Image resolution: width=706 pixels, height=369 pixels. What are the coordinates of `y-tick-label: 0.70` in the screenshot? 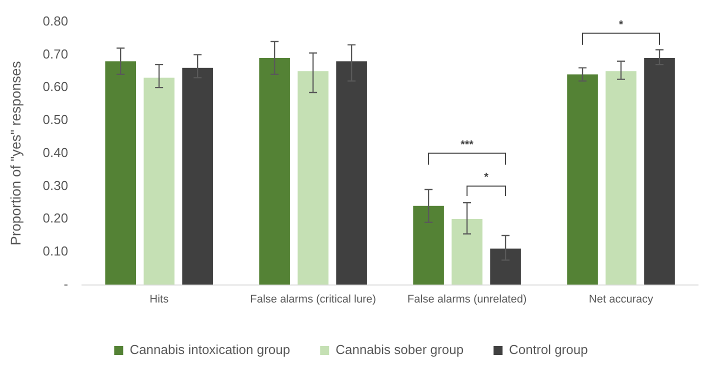 It's located at (55, 54).